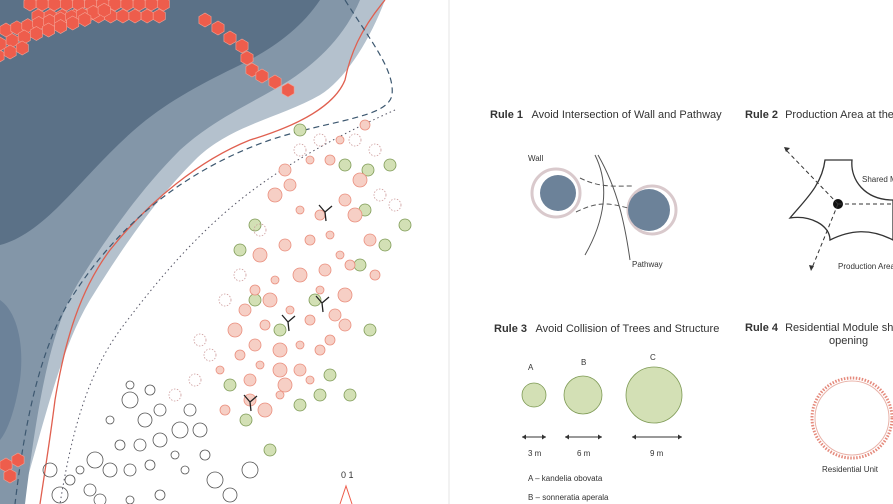  I want to click on pathway-line-b, so click(614, 207).